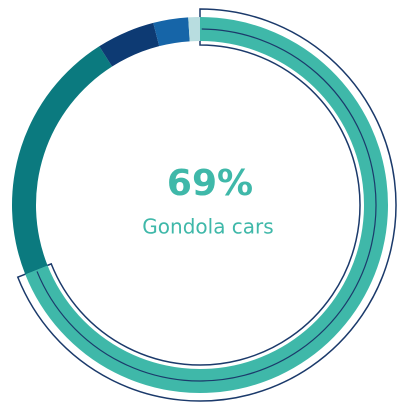 This screenshot has width=401, height=403. What do you see at coordinates (207, 227) in the screenshot?
I see `highlight-label: Gondola cars` at bounding box center [207, 227].